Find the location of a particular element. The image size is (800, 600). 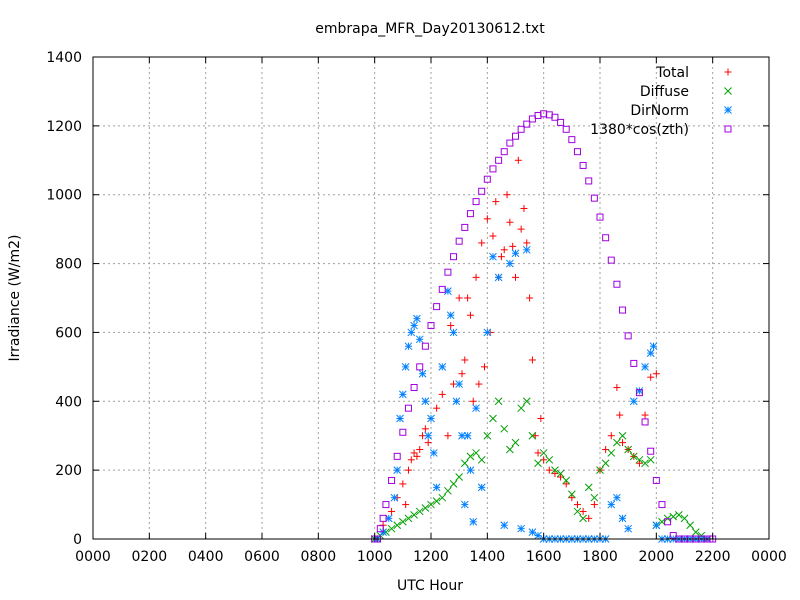

x-tick-label: 0800 is located at coordinates (319, 557).